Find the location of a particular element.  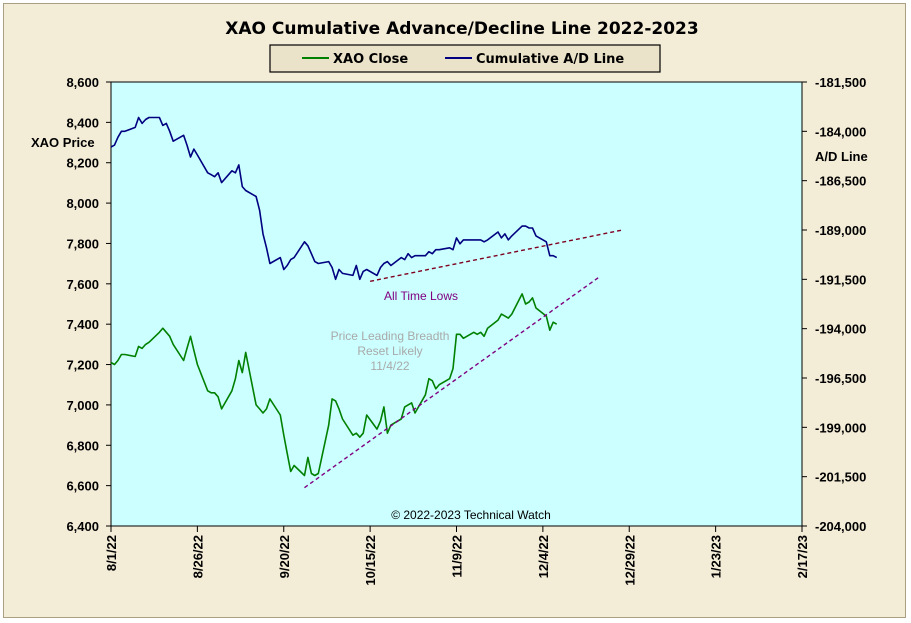

left-axis-label: XAO Price is located at coordinates (63, 142).